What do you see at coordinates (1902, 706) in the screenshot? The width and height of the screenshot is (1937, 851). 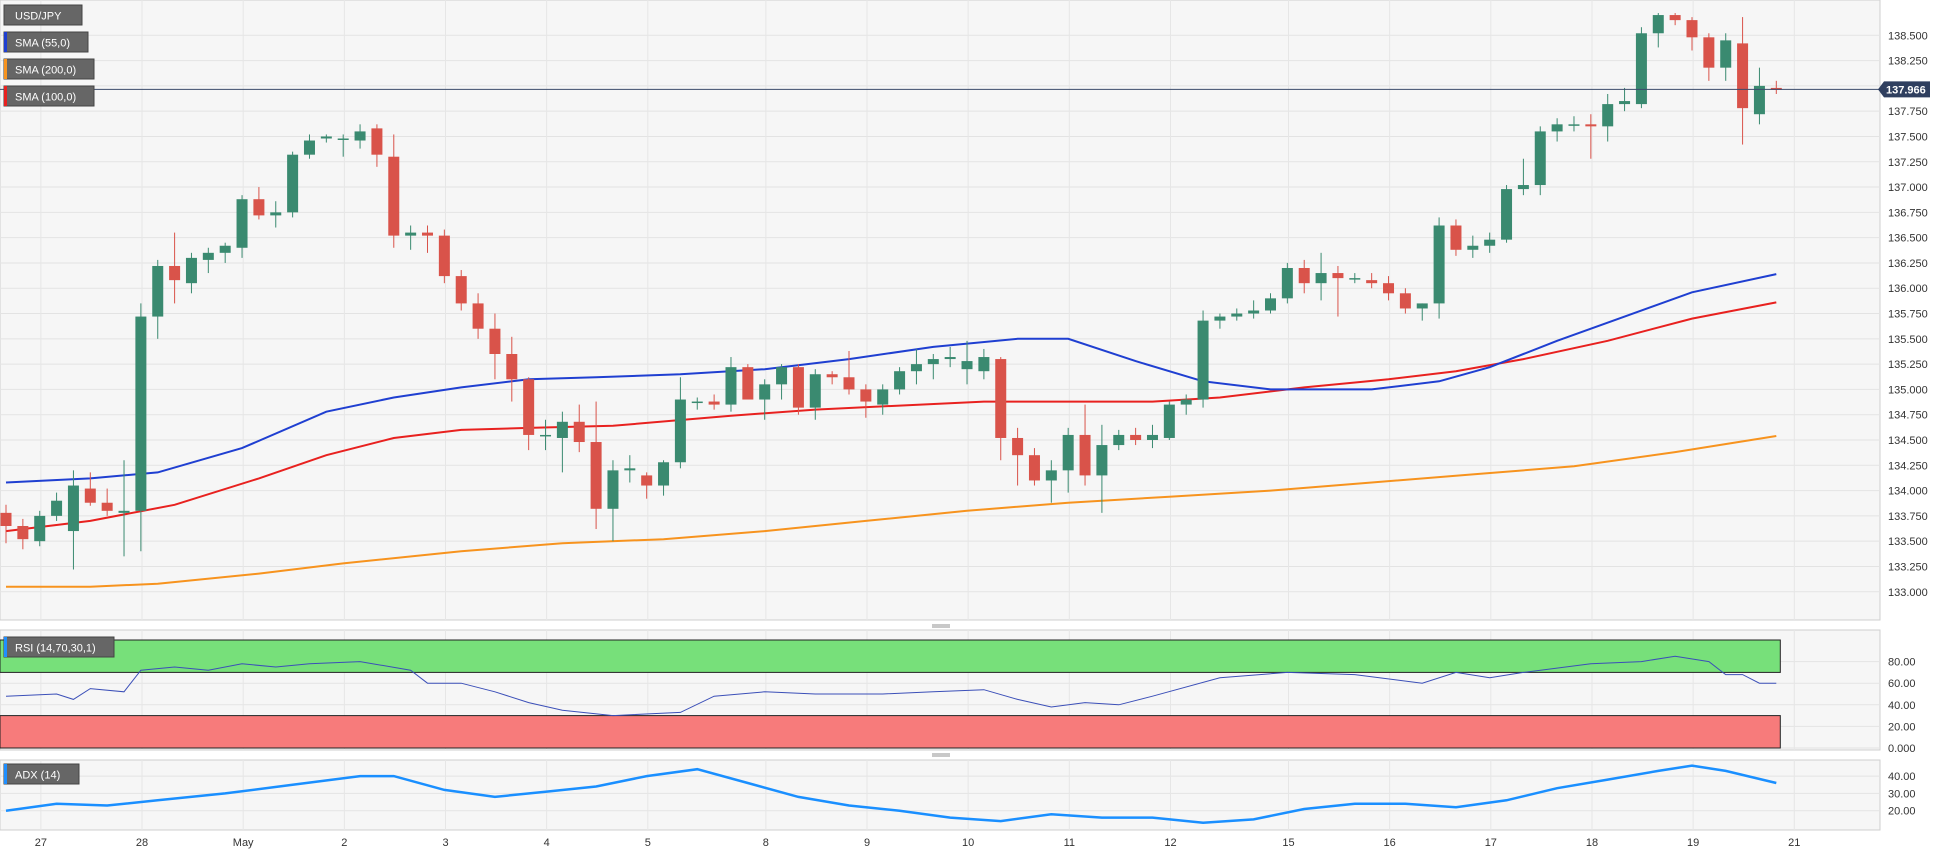 I see `rsi-tick-label: 40.00` at bounding box center [1902, 706].